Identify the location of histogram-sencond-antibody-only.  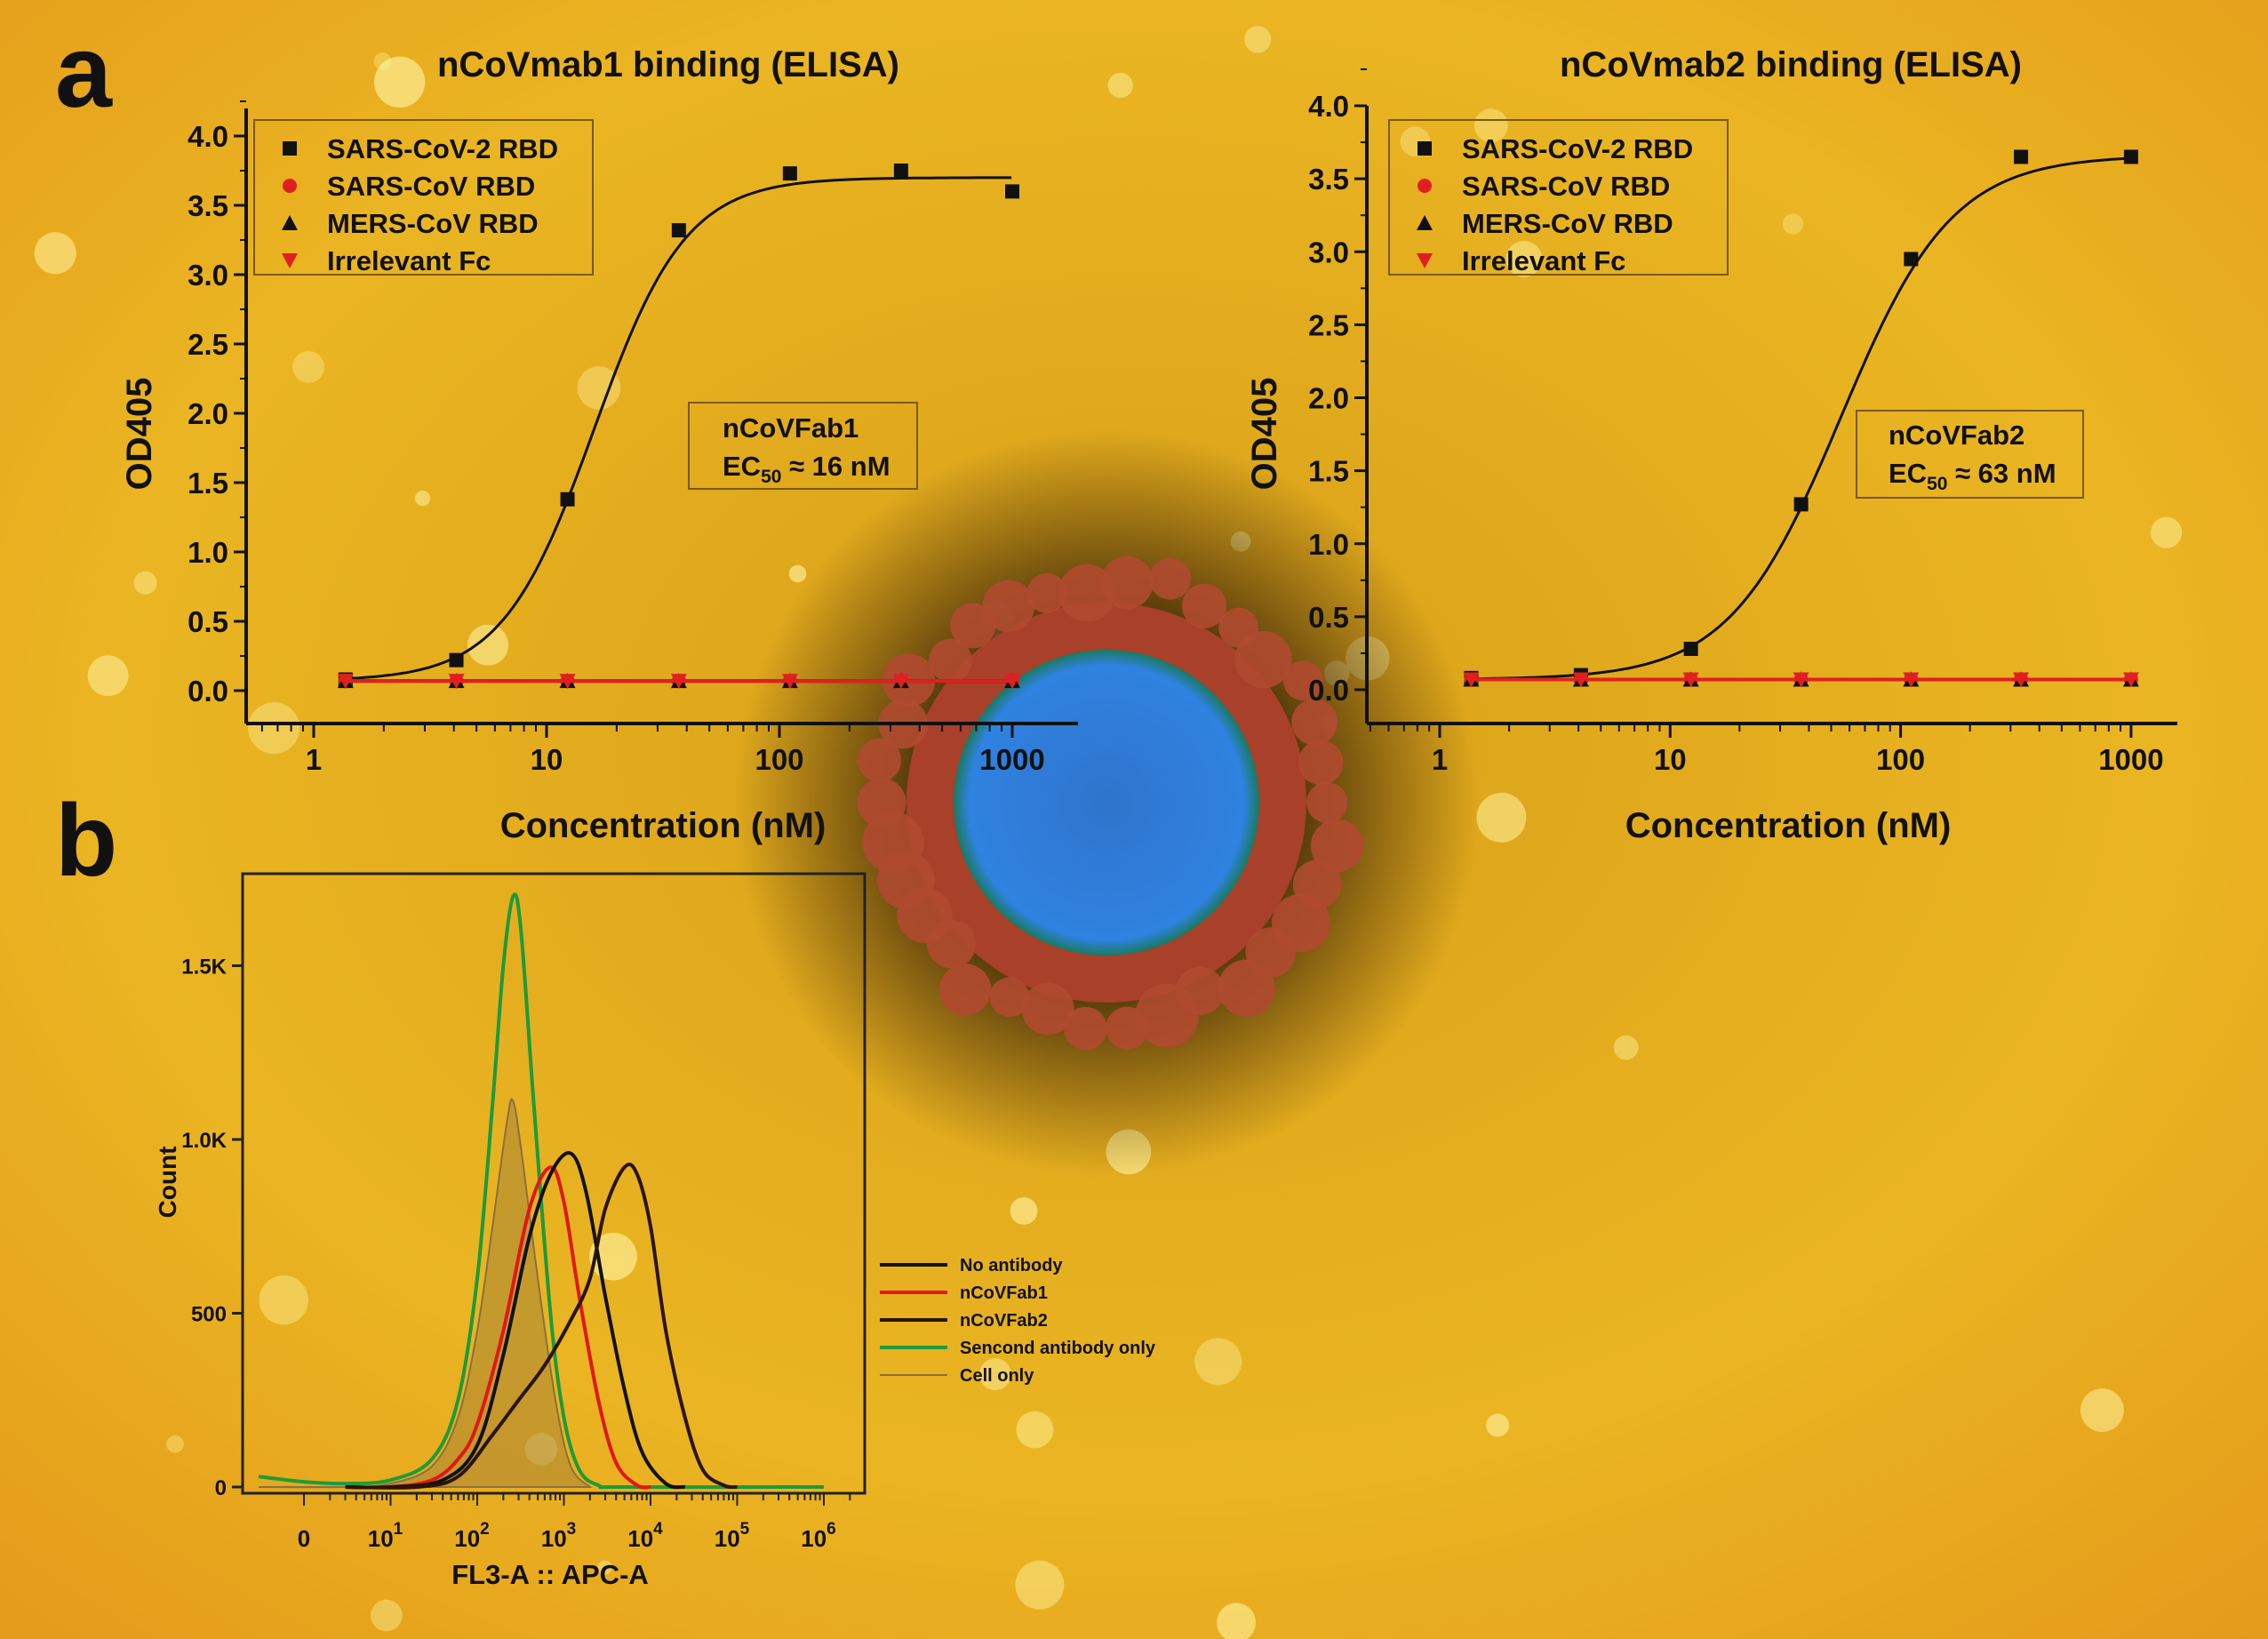
(542, 1191).